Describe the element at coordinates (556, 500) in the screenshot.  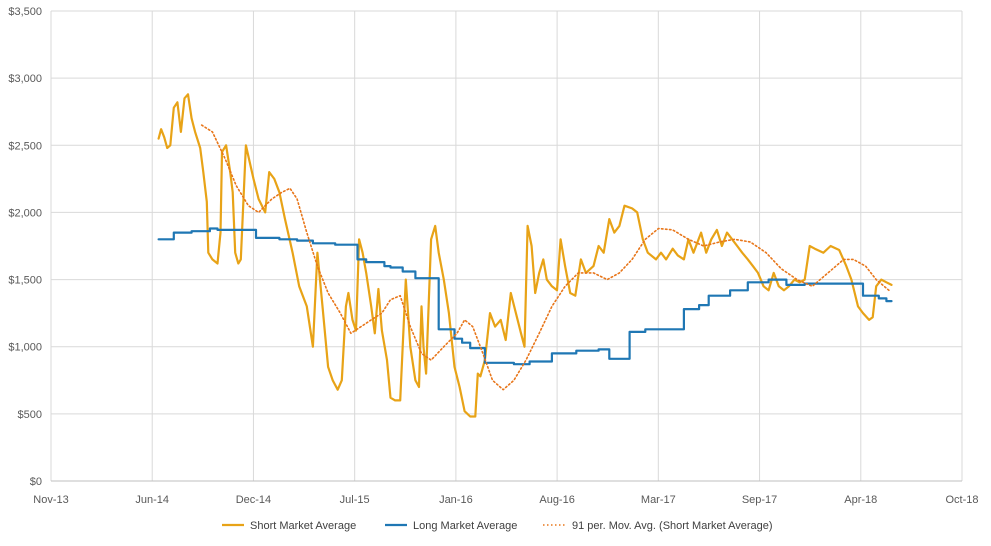
I see `x-tick-label: Aug-16` at that location.